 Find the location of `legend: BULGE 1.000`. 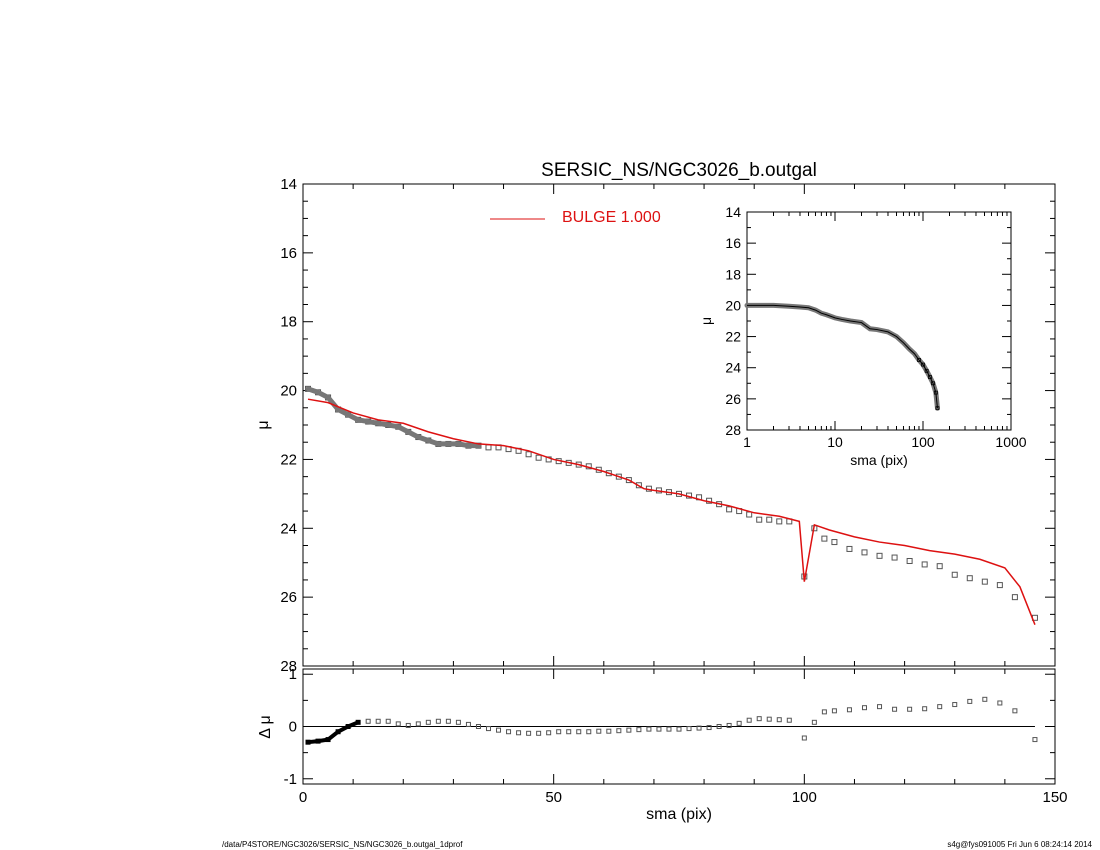

legend: BULGE 1.000 is located at coordinates (575, 217).